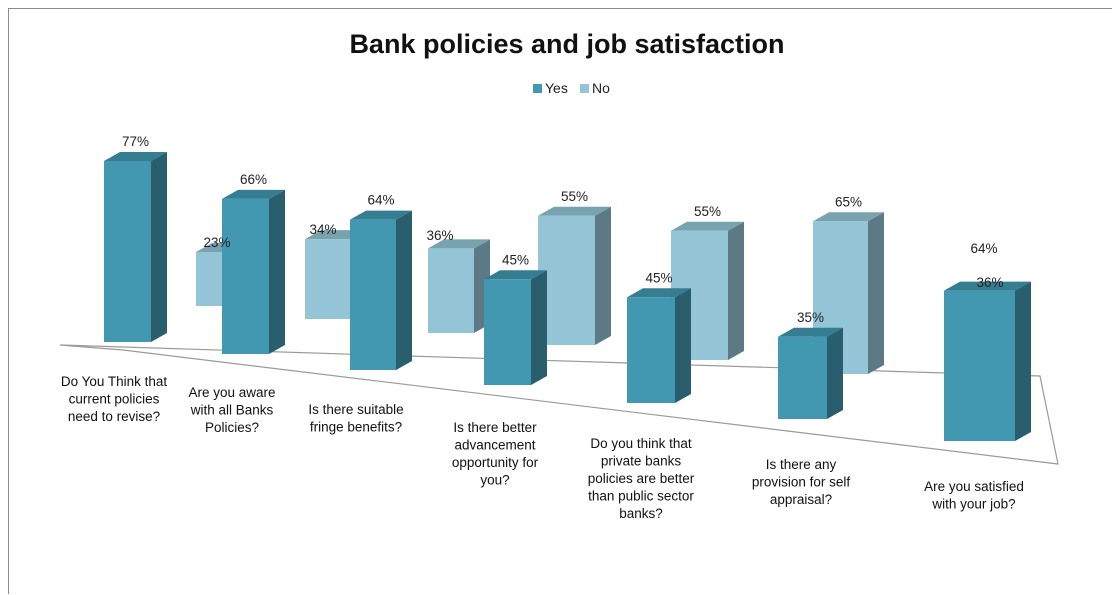 The height and width of the screenshot is (595, 1115). What do you see at coordinates (641, 478) in the screenshot?
I see `category-label-5-line-3: policies are better` at bounding box center [641, 478].